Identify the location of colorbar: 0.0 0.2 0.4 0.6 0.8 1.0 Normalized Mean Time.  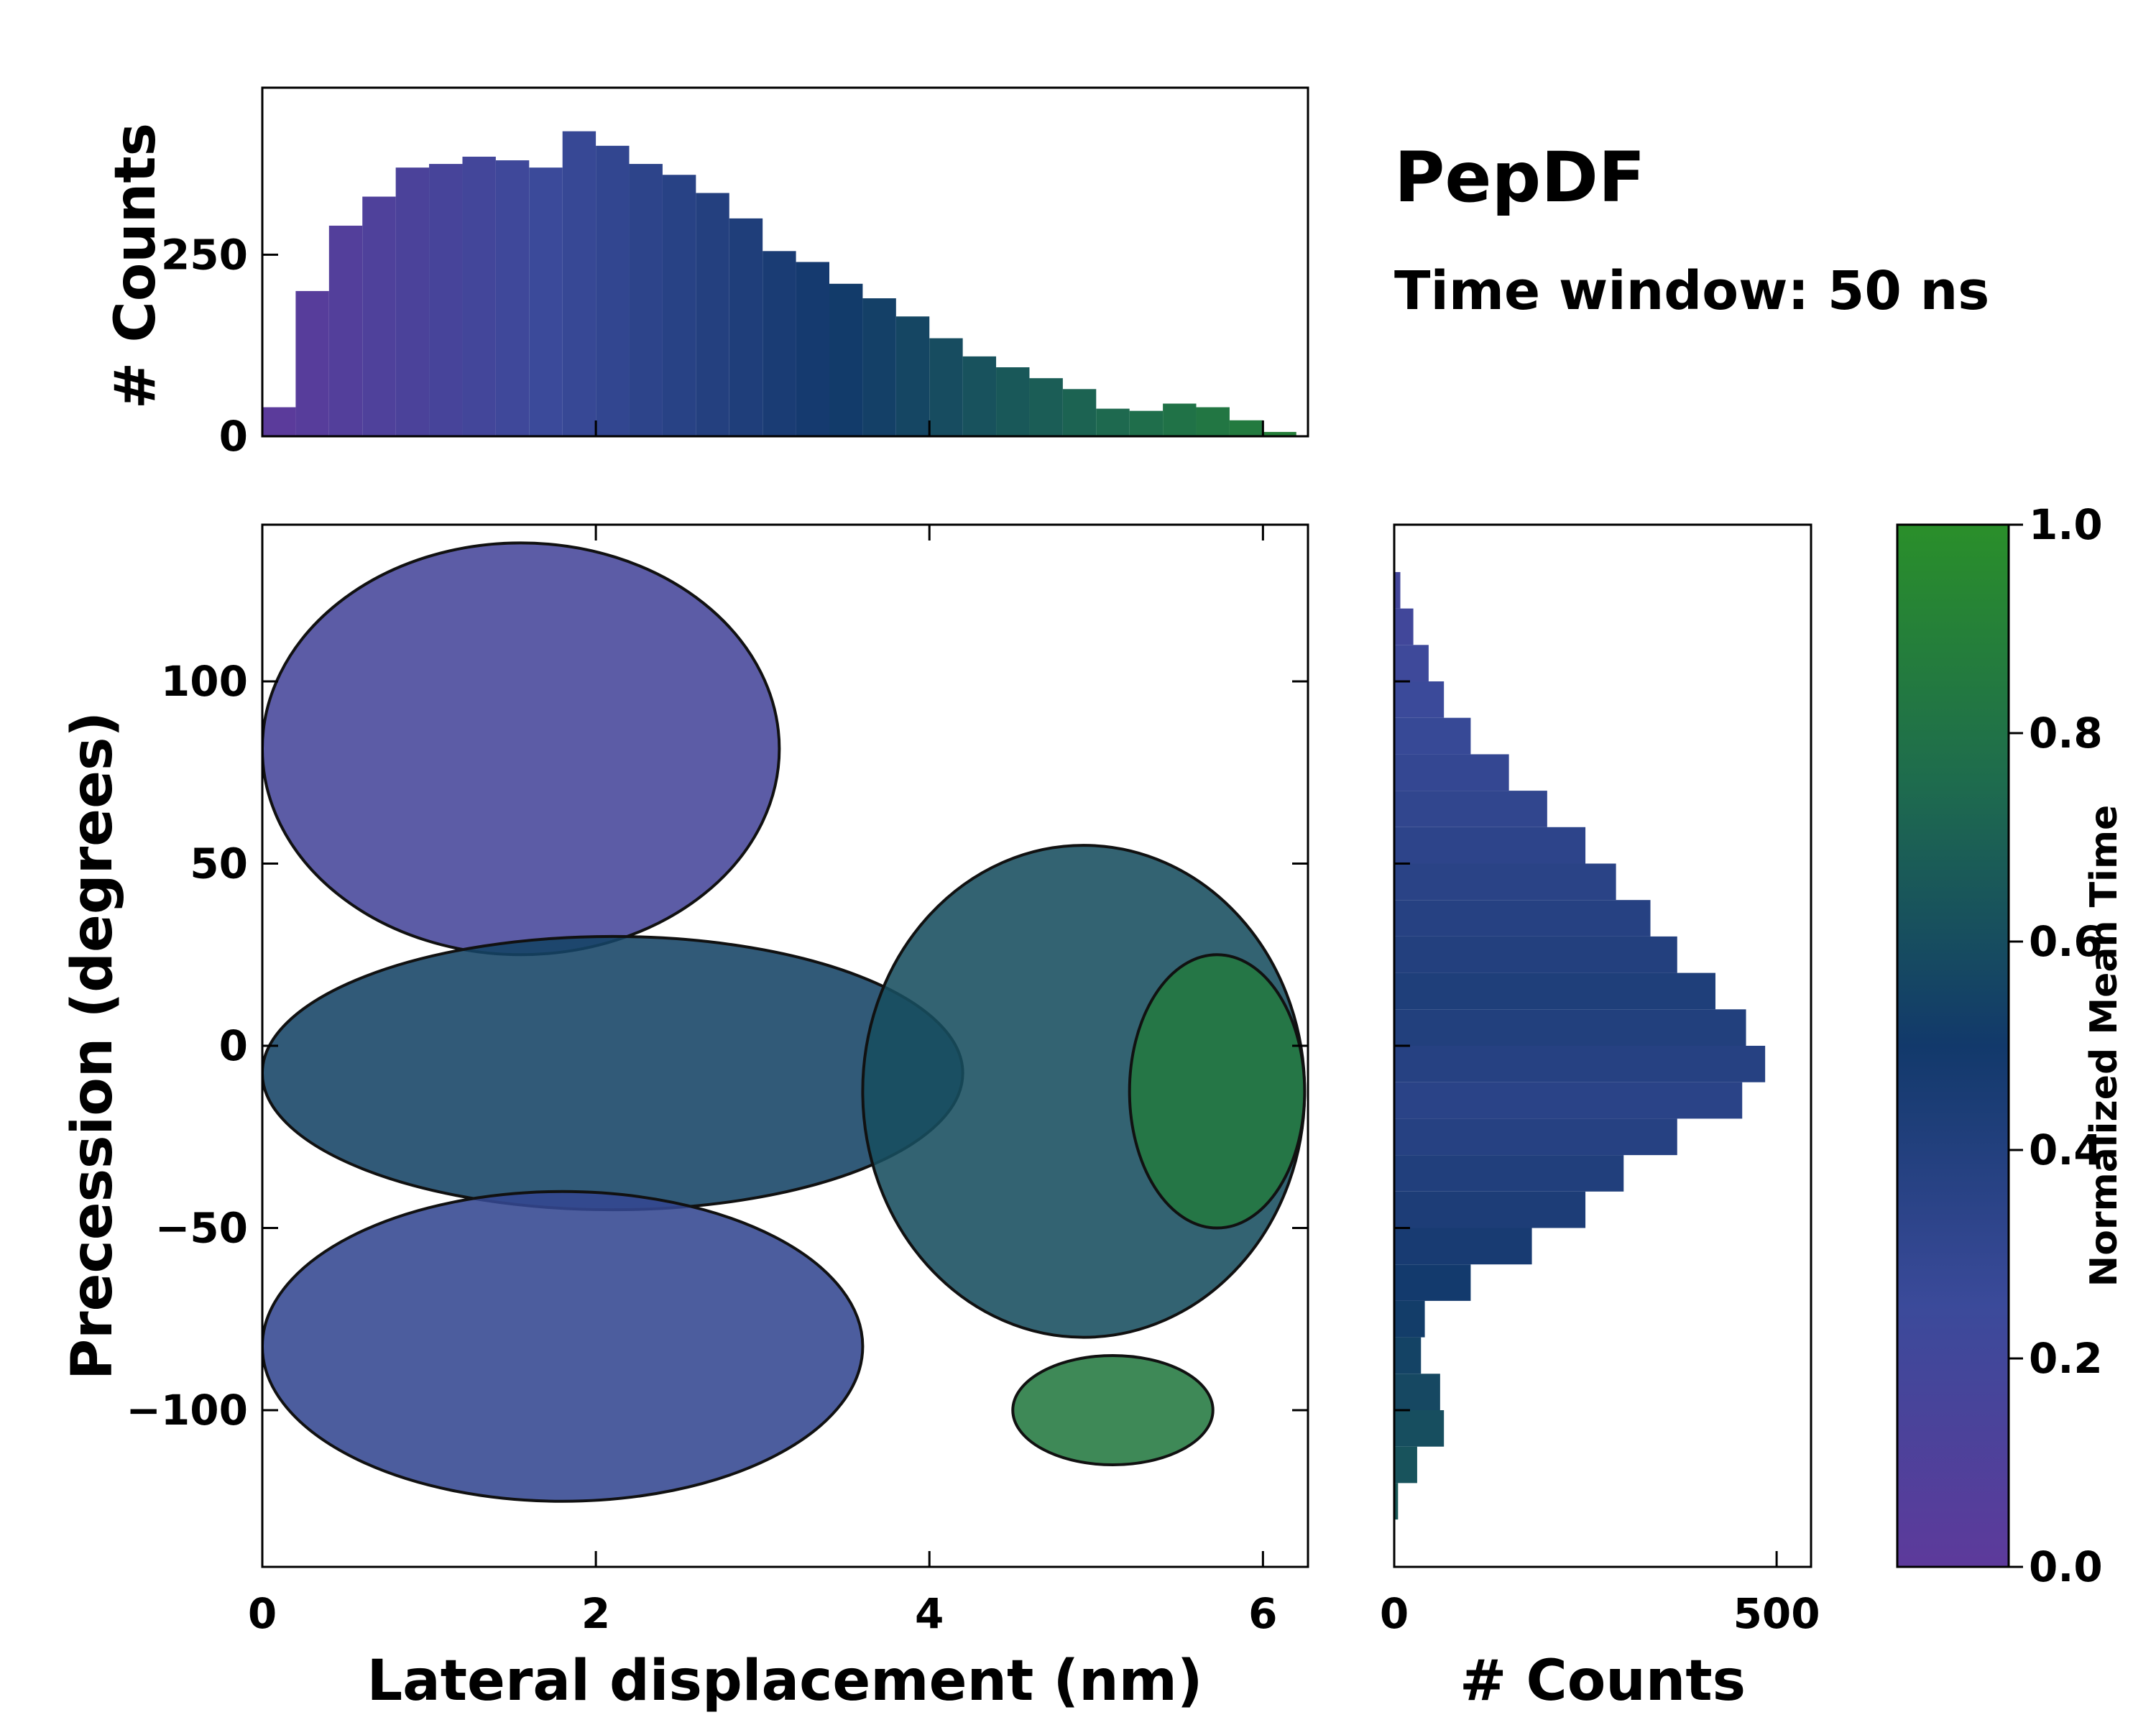
(2011, 1045).